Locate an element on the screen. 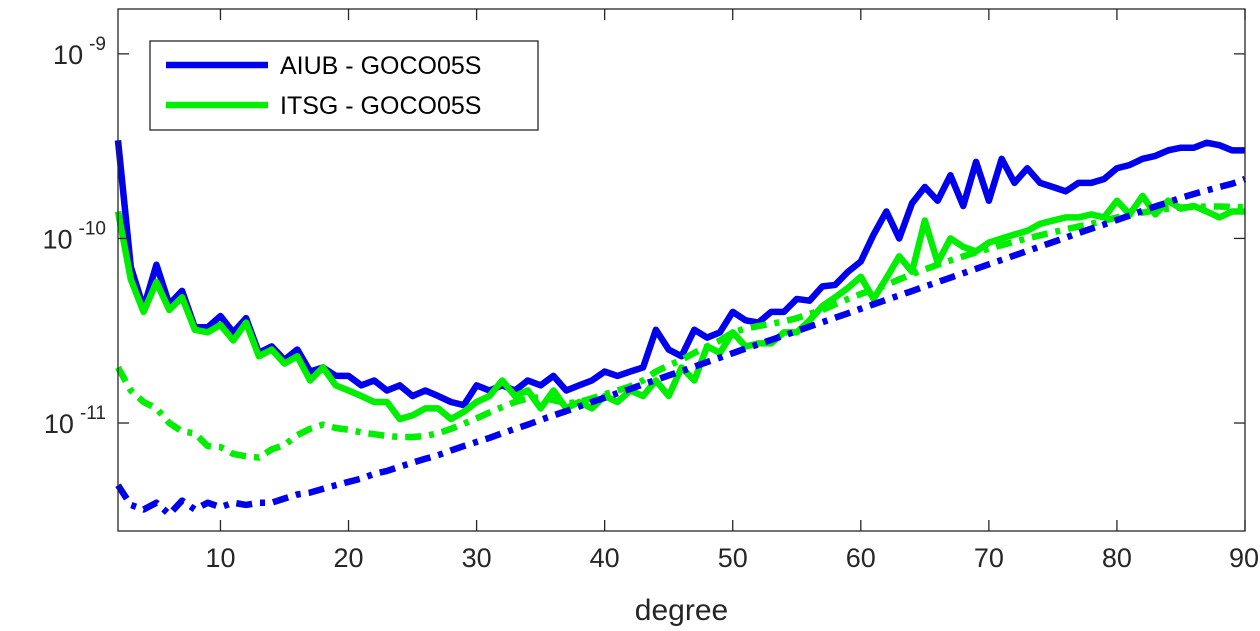  x-tick-label: 20 is located at coordinates (348, 558).